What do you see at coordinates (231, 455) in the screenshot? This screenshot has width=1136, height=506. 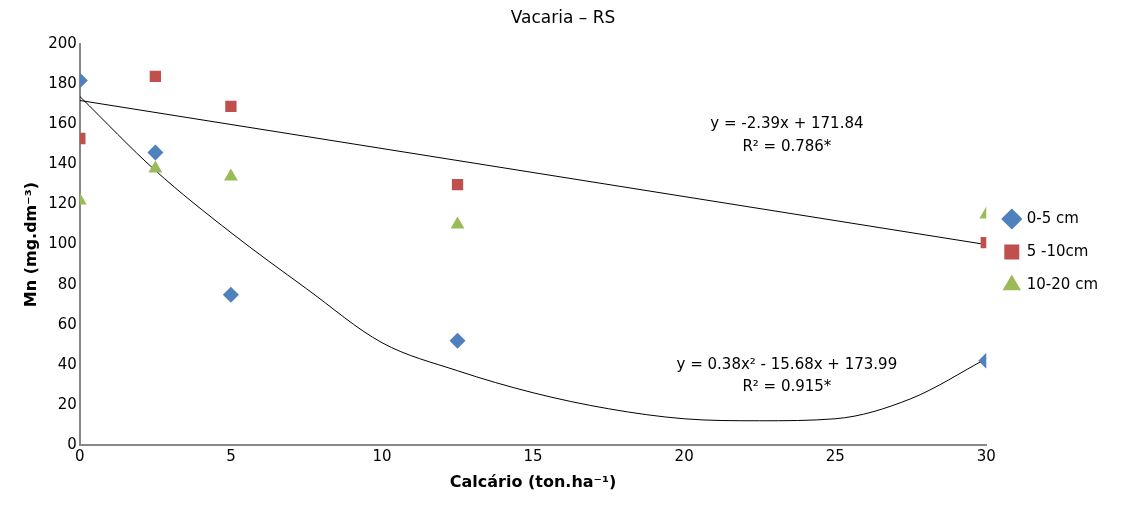 I see `x-tick-label: 5` at bounding box center [231, 455].